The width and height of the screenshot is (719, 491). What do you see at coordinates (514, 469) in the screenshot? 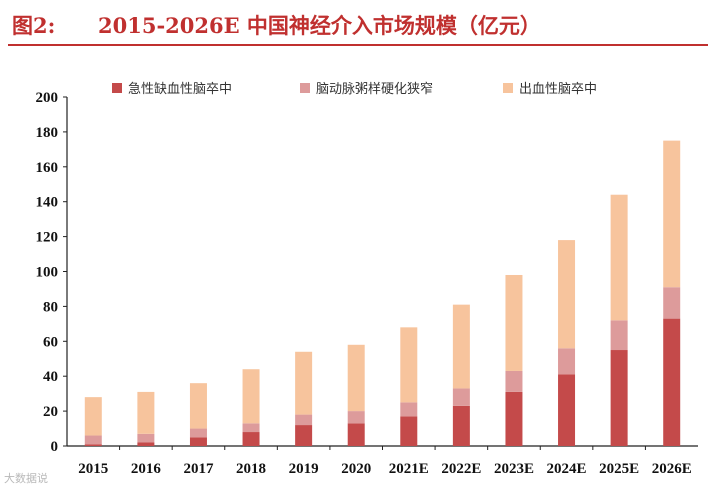
I see `x-tick-label: 2023E` at bounding box center [514, 469].